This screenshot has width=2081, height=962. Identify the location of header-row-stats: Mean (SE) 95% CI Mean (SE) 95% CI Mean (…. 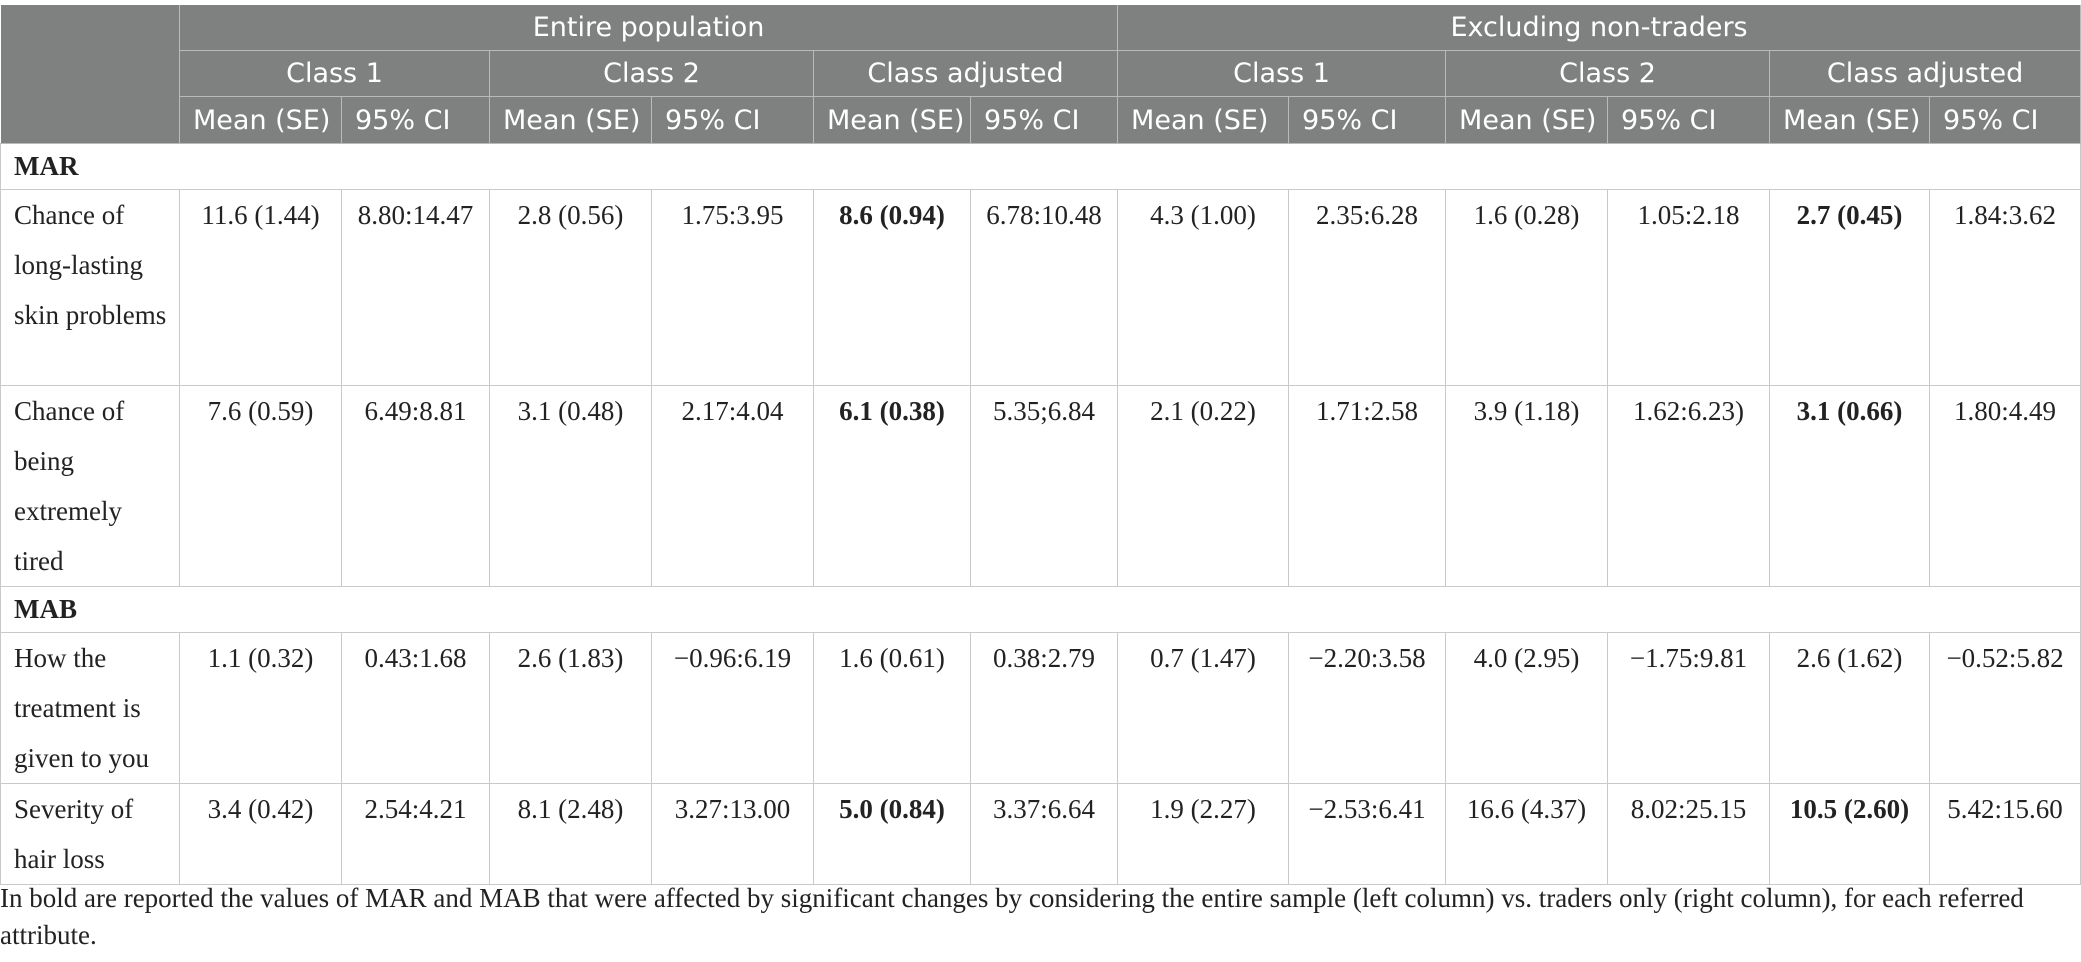
(1041, 120).